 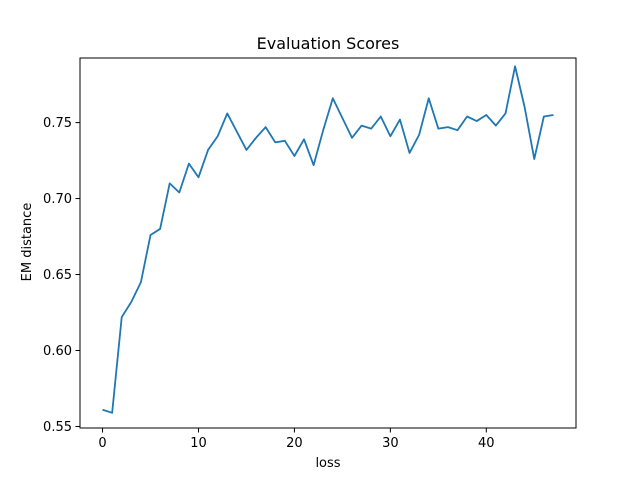 I want to click on x-tick-label: 0, so click(x=102, y=443).